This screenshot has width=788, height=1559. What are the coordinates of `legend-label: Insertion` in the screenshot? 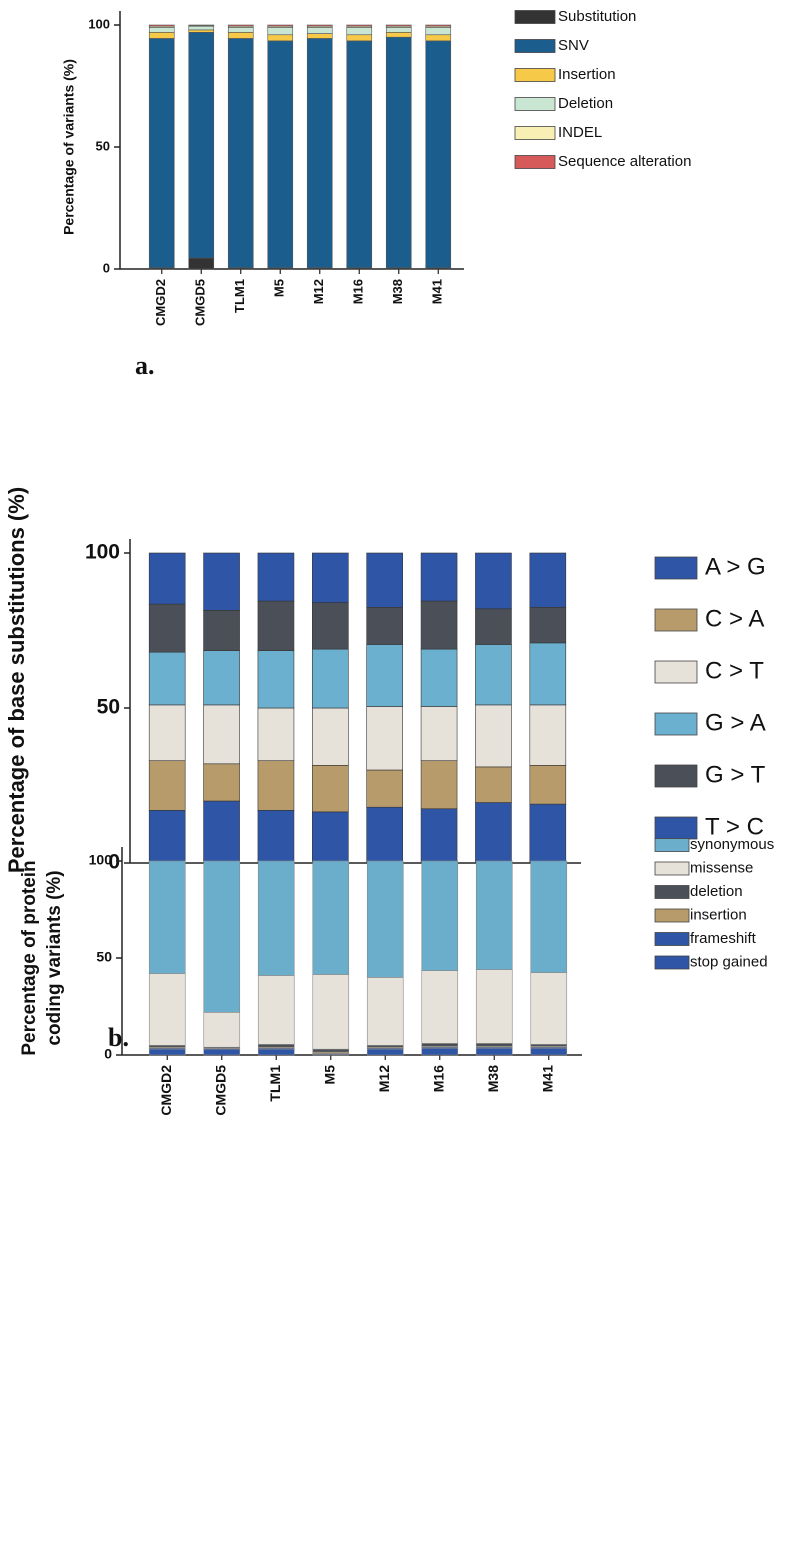 It's located at (587, 74).